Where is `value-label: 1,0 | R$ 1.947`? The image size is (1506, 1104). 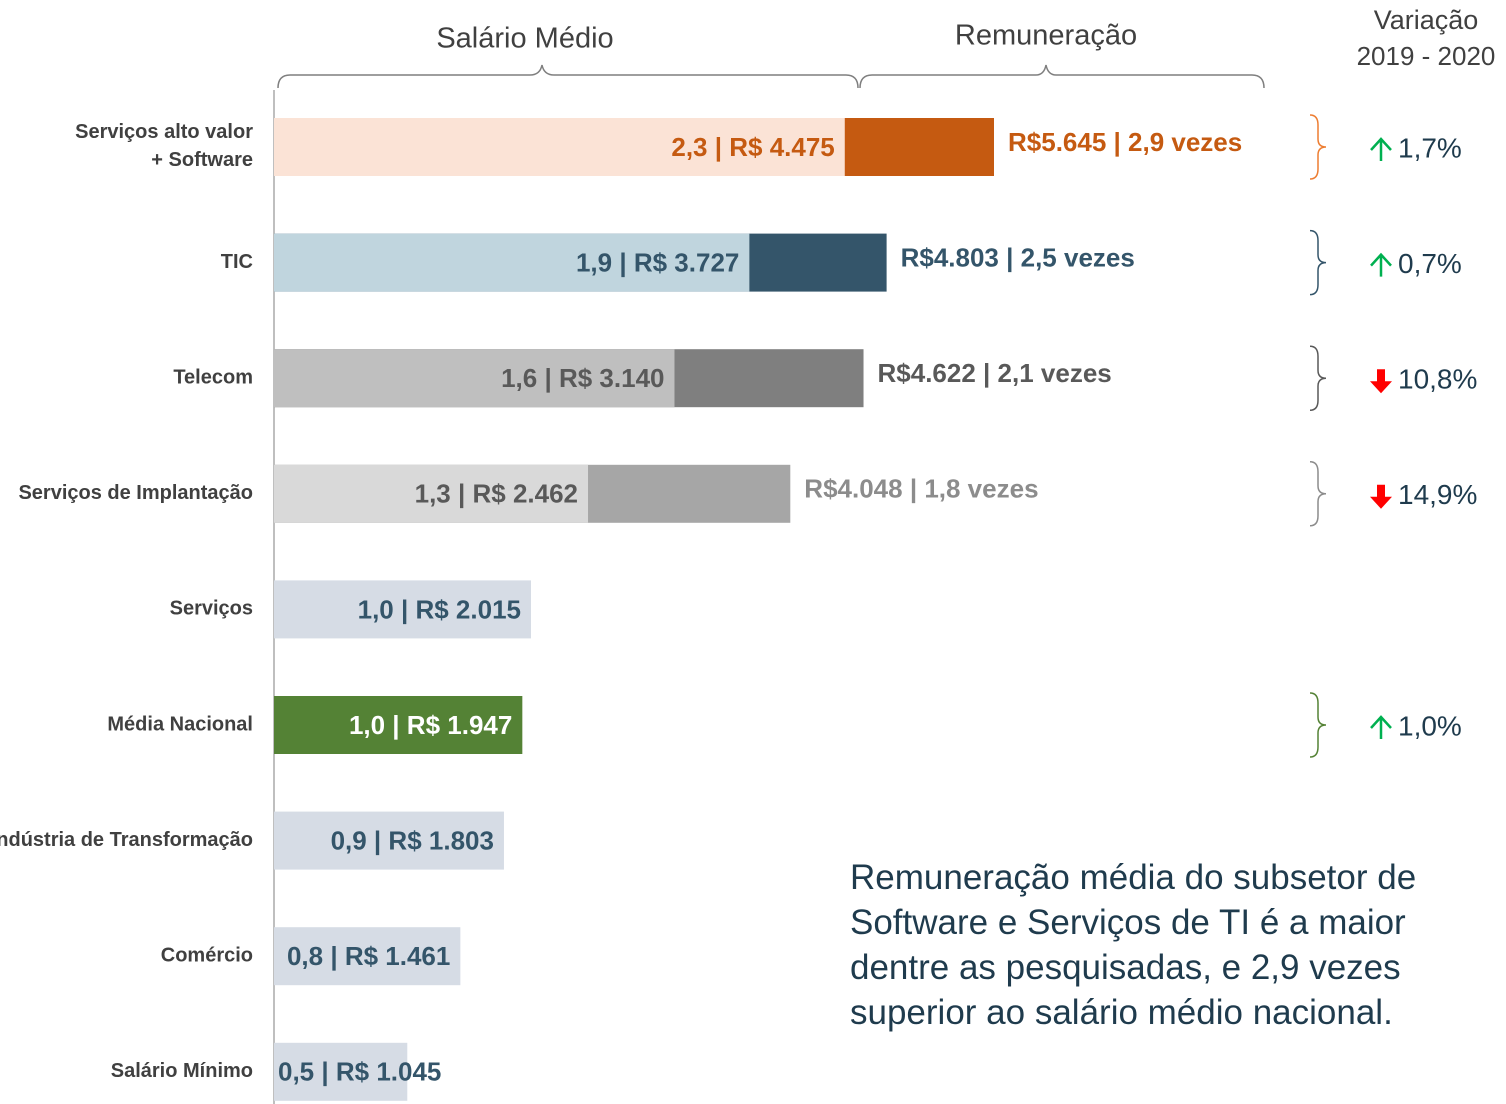 value-label: 1,0 | R$ 1.947 is located at coordinates (430, 725).